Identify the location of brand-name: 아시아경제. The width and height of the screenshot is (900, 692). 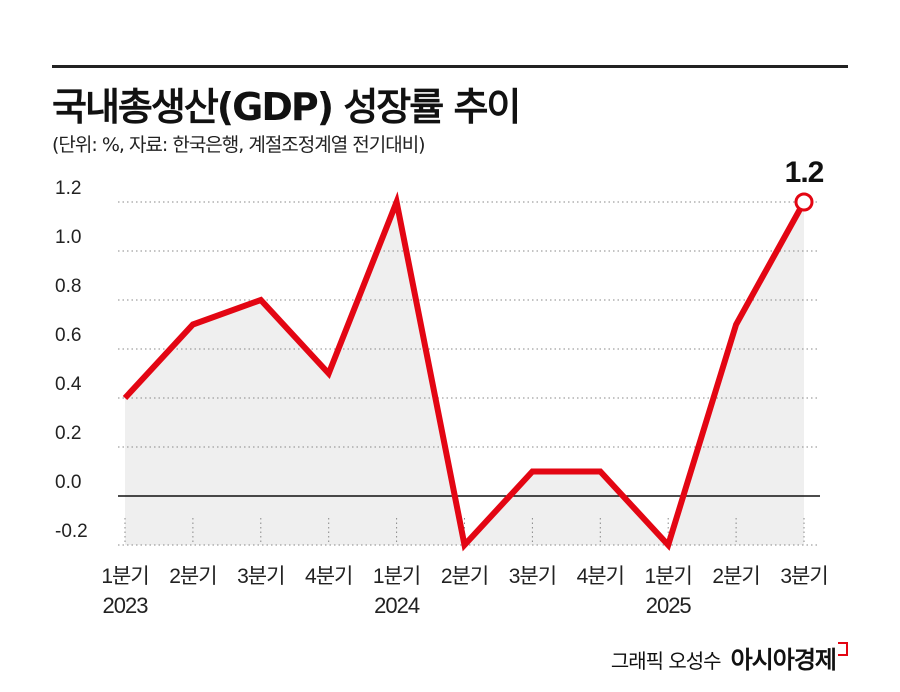
(783, 660).